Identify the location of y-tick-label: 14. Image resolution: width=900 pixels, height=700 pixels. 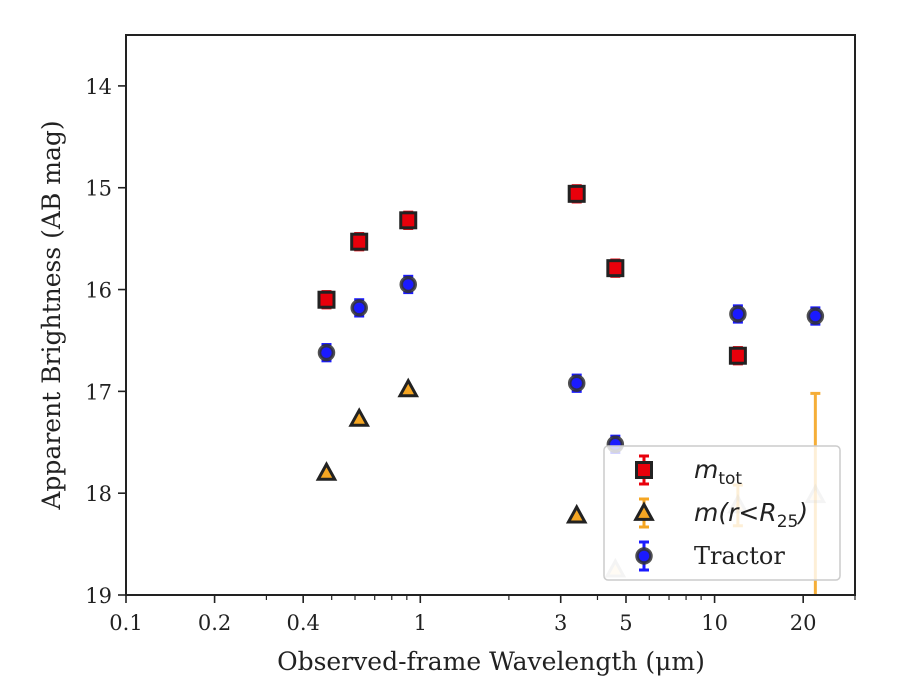
(98, 87).